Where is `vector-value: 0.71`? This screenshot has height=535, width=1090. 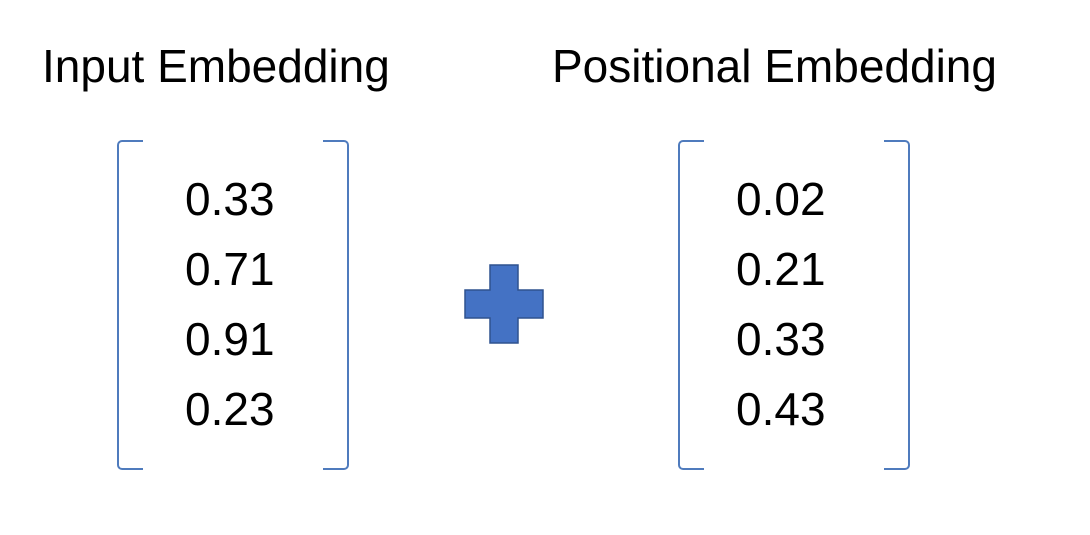
vector-value: 0.71 is located at coordinates (230, 269).